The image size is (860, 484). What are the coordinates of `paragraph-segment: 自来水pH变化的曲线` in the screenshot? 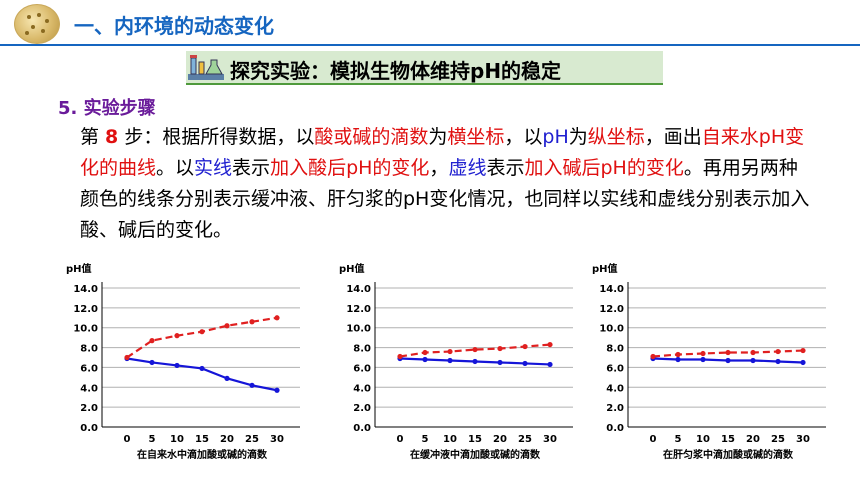 It's located at (442, 152).